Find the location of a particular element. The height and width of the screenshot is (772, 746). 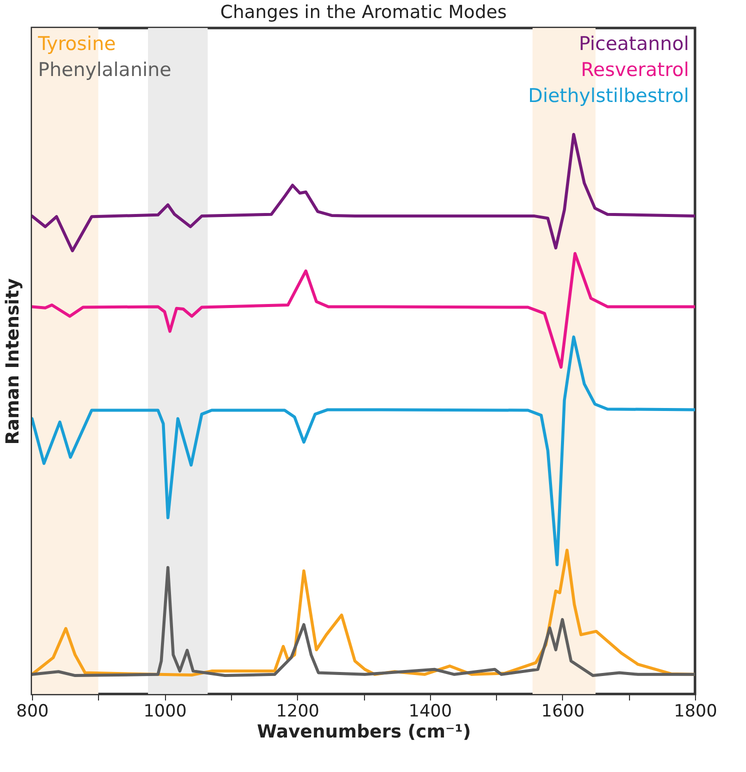

x-tick-label: 1000 is located at coordinates (165, 712).